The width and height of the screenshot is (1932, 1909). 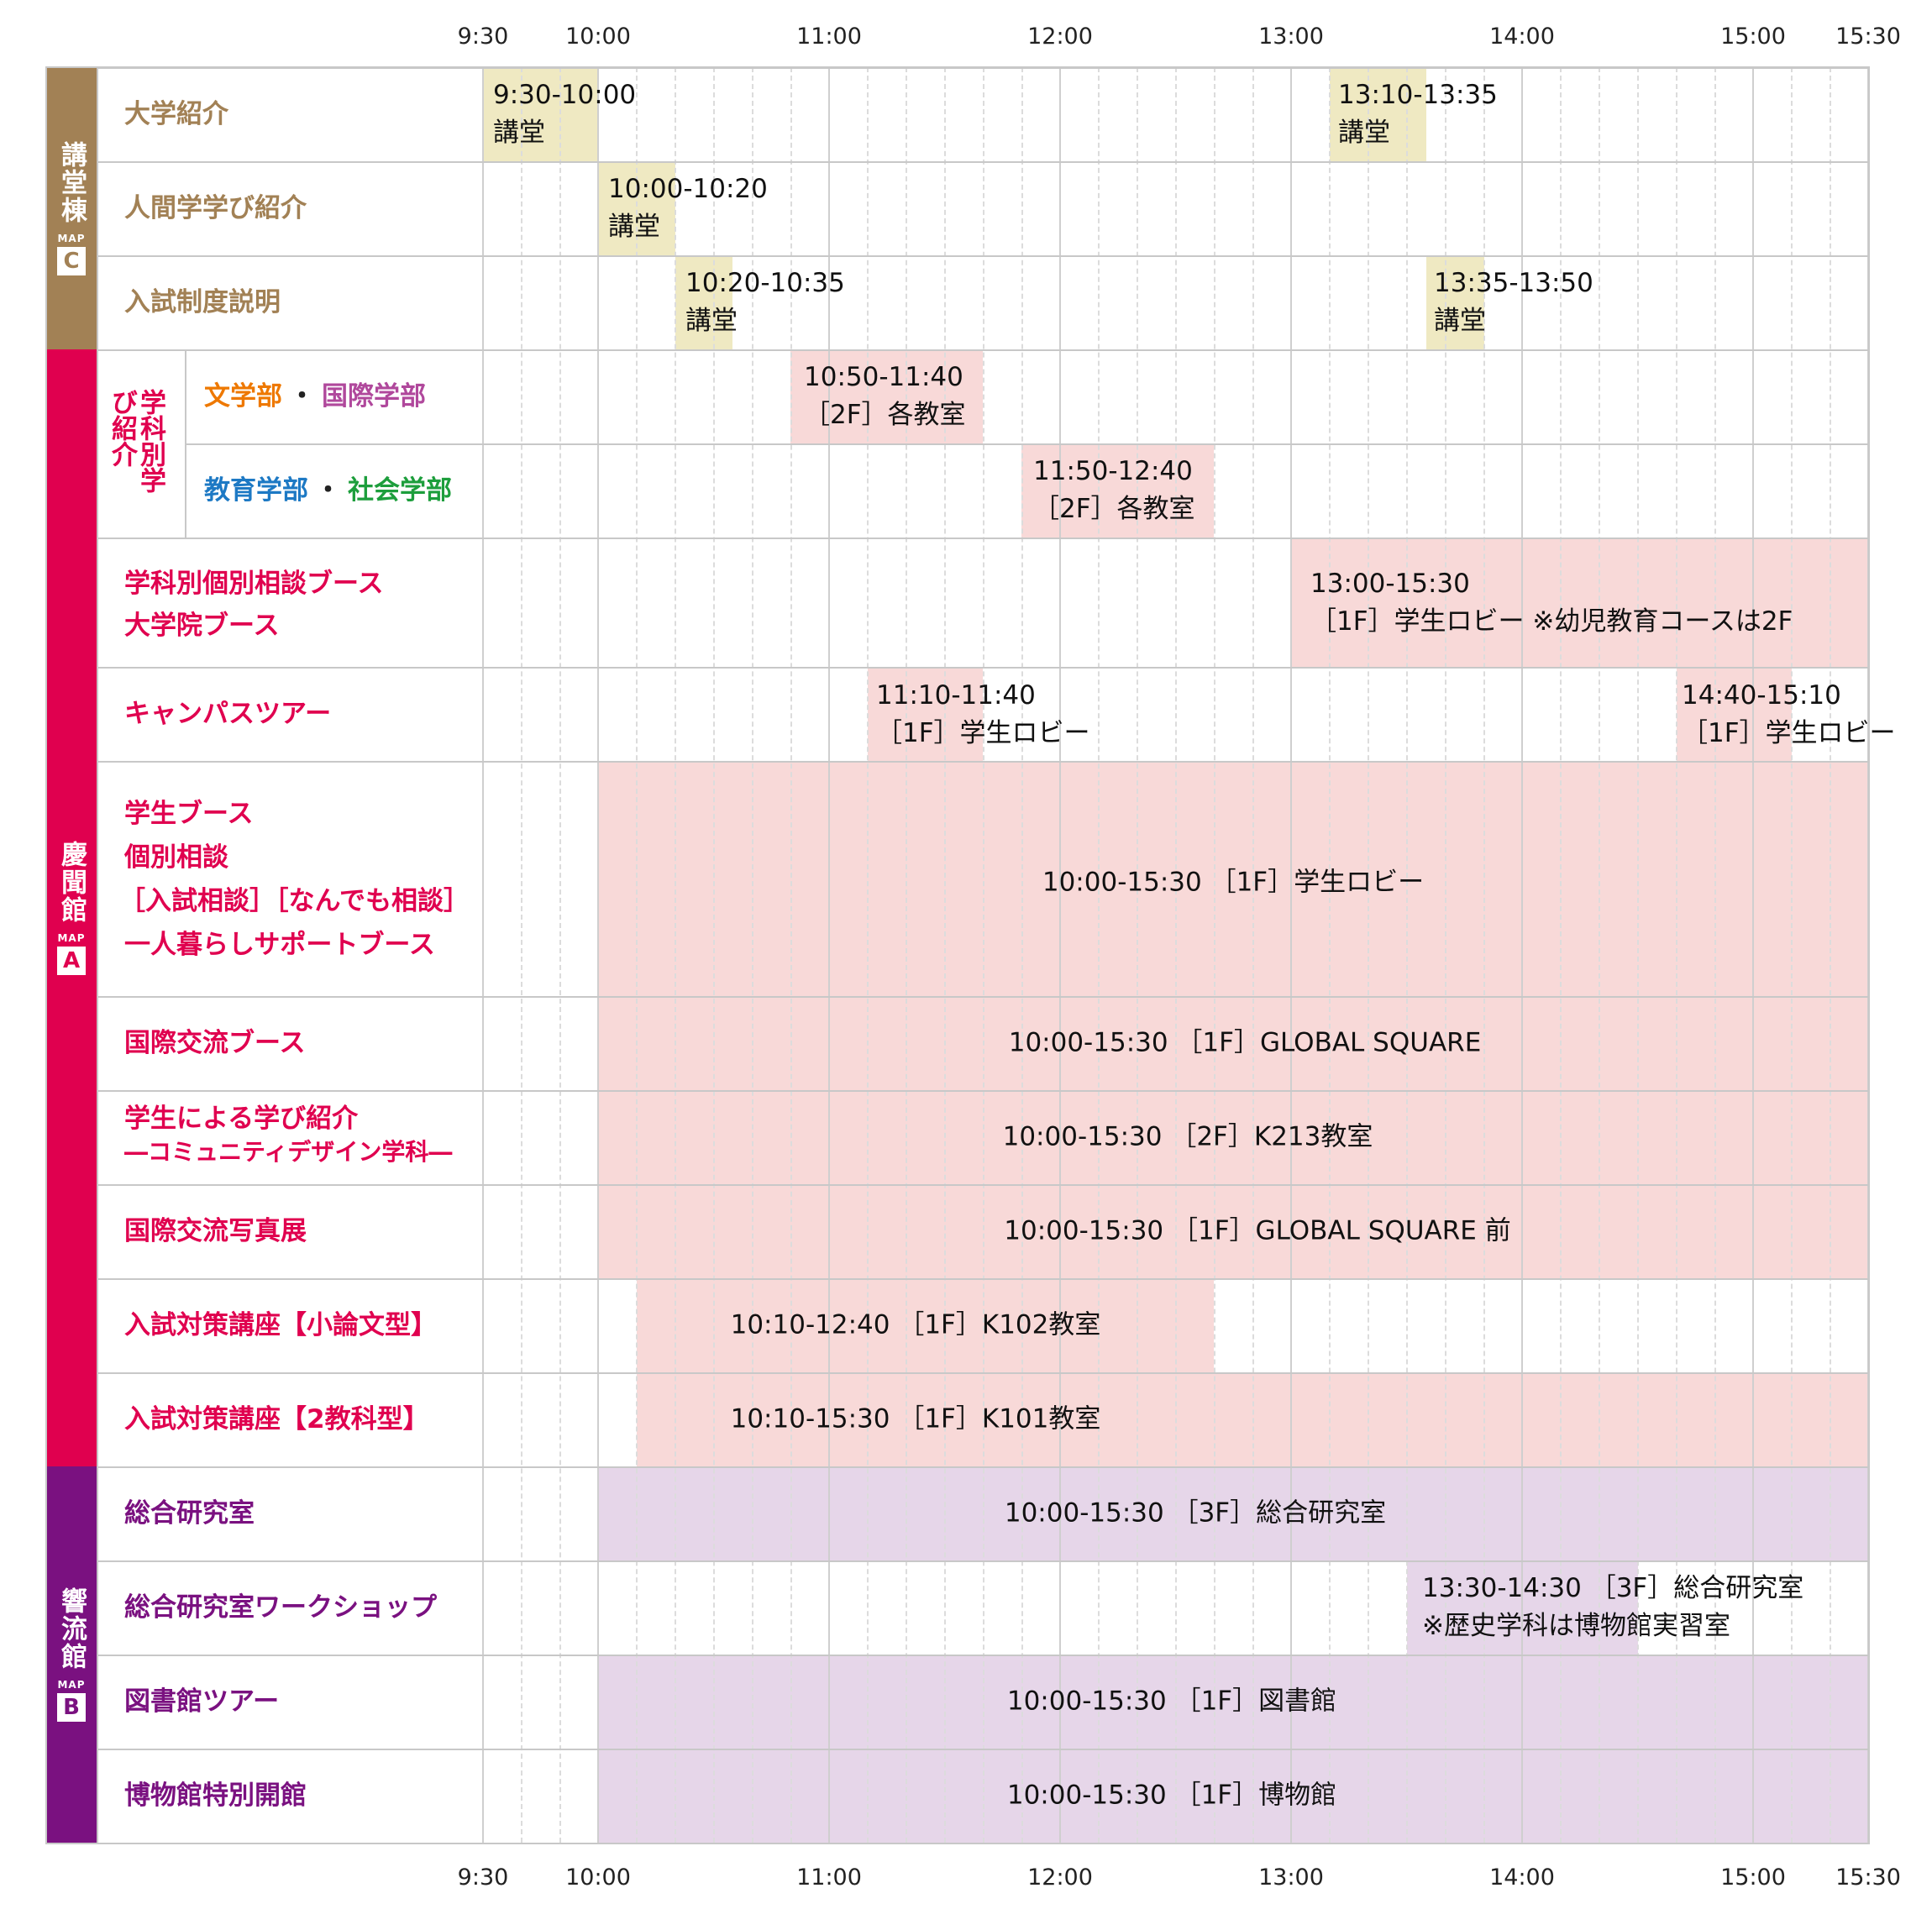 What do you see at coordinates (288, 1152) in the screenshot?
I see `label-line: ―コミュニティデザイン学科―` at bounding box center [288, 1152].